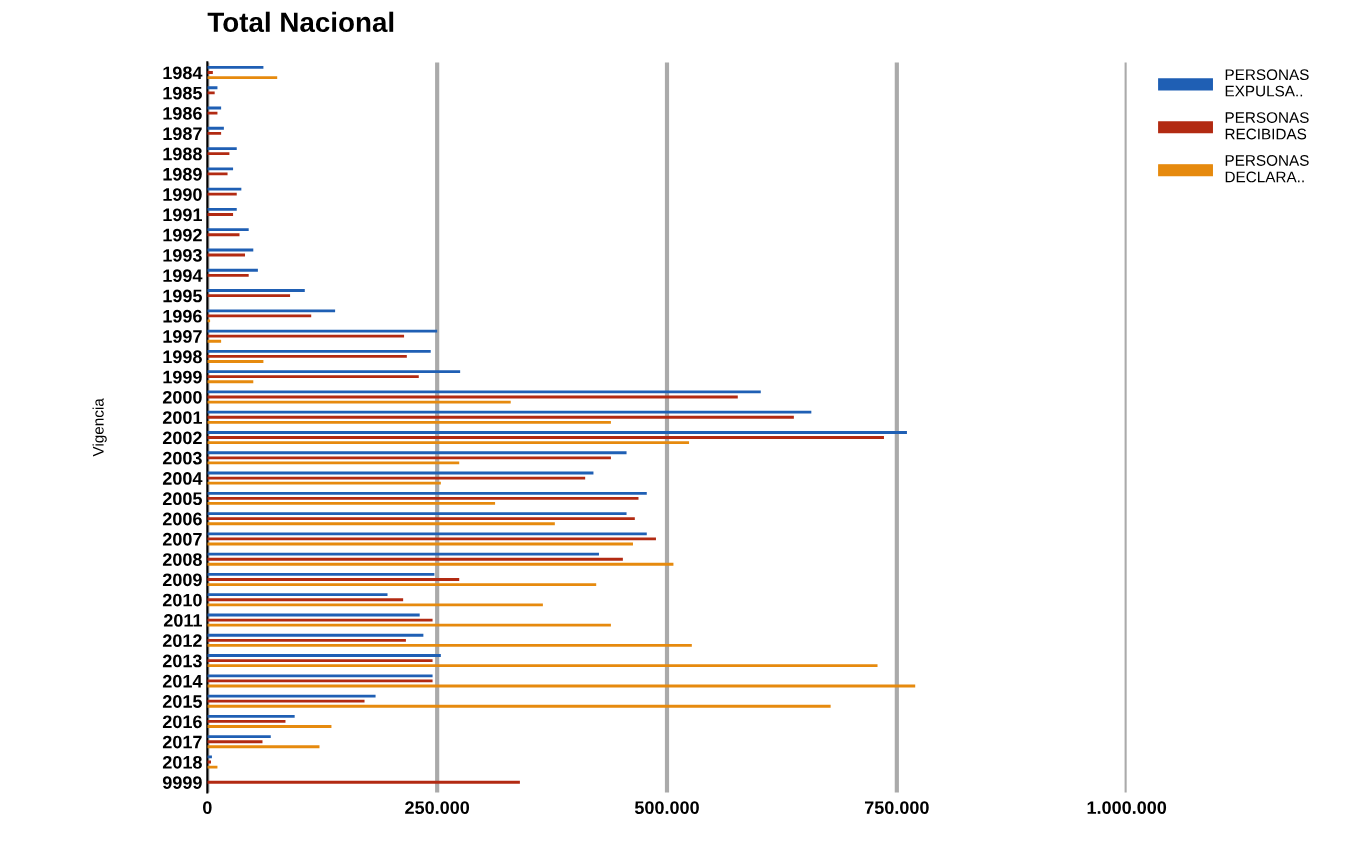  I want to click on y-tick-label: 2015, so click(182, 701).